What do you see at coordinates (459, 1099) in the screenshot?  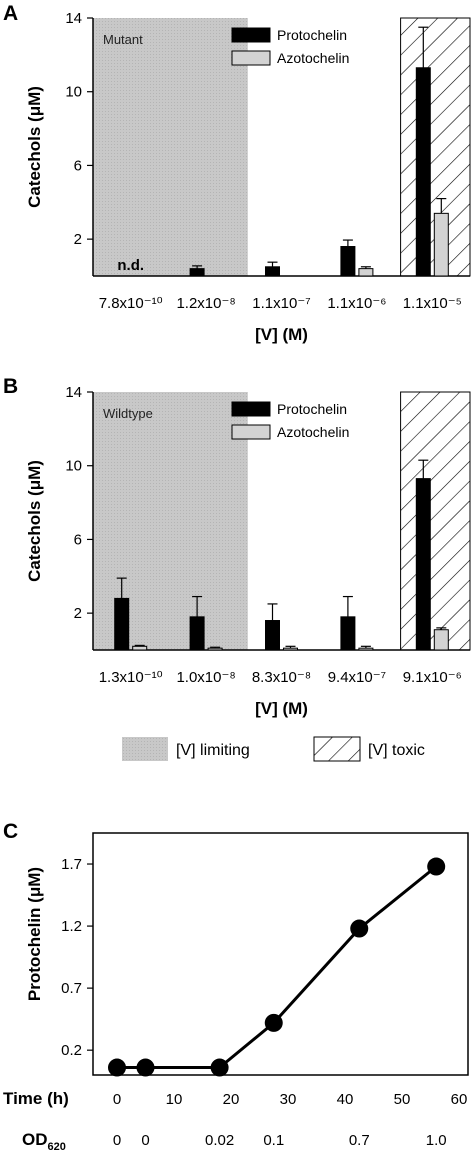 I see `x-tick-label: 60` at bounding box center [459, 1099].